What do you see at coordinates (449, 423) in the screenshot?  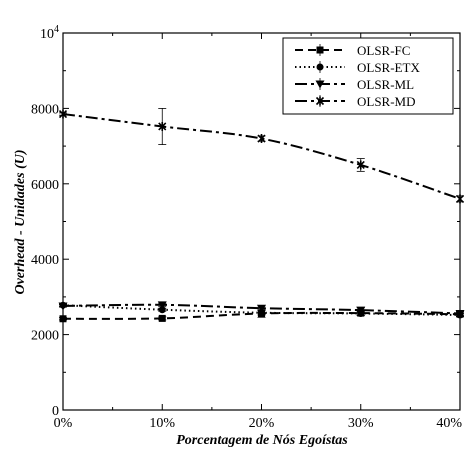 I see `x-tick-label: 40%` at bounding box center [449, 423].